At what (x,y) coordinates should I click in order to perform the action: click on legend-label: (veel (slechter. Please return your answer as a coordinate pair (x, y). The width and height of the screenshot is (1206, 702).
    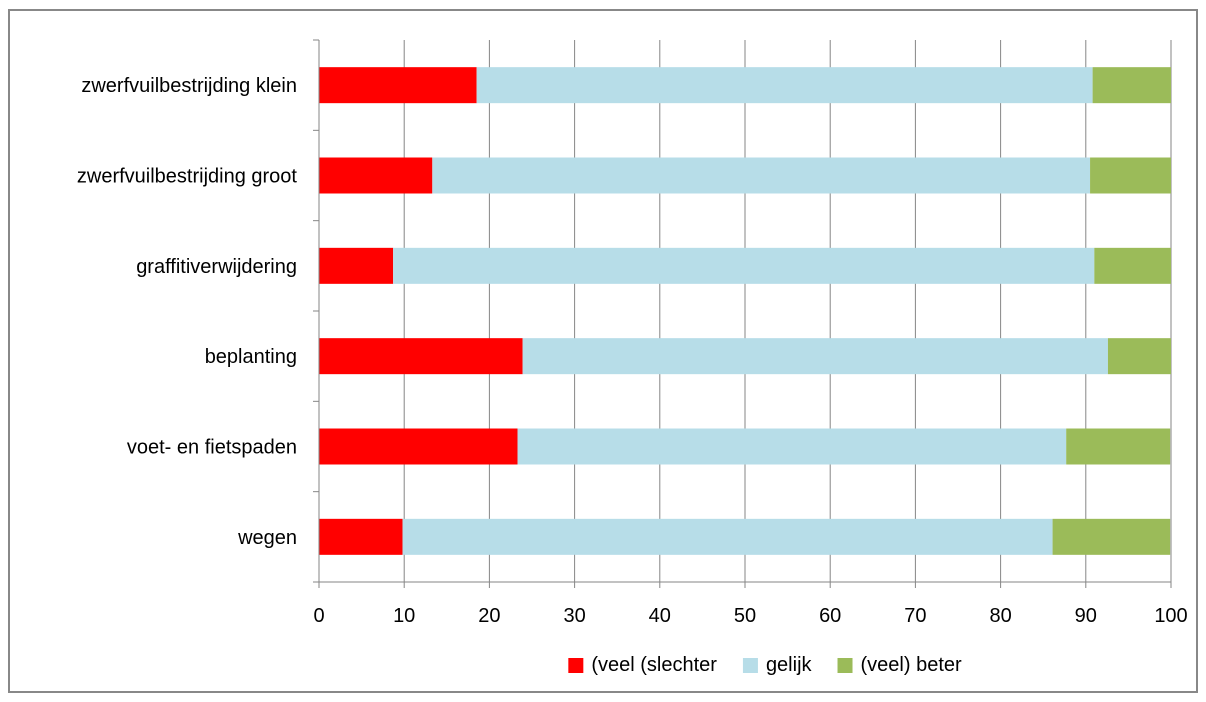
    Looking at the image, I should click on (654, 665).